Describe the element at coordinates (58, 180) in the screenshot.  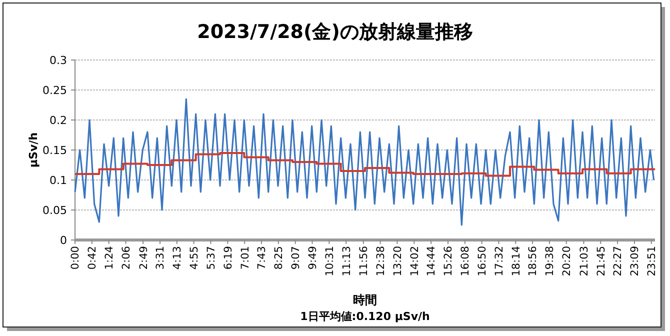
I see `y-tick-label: 0.1` at that location.